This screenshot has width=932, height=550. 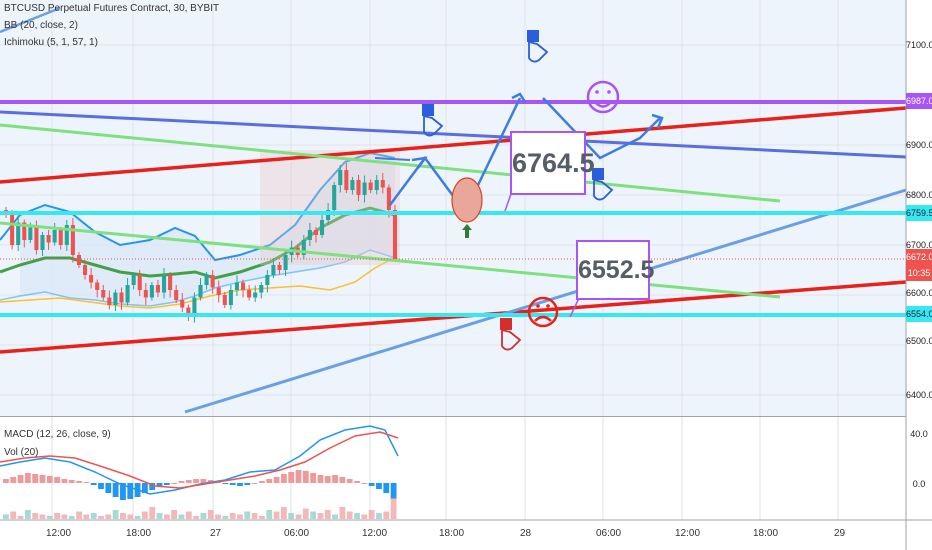 What do you see at coordinates (543, 312) in the screenshot?
I see `sad-face-icon` at bounding box center [543, 312].